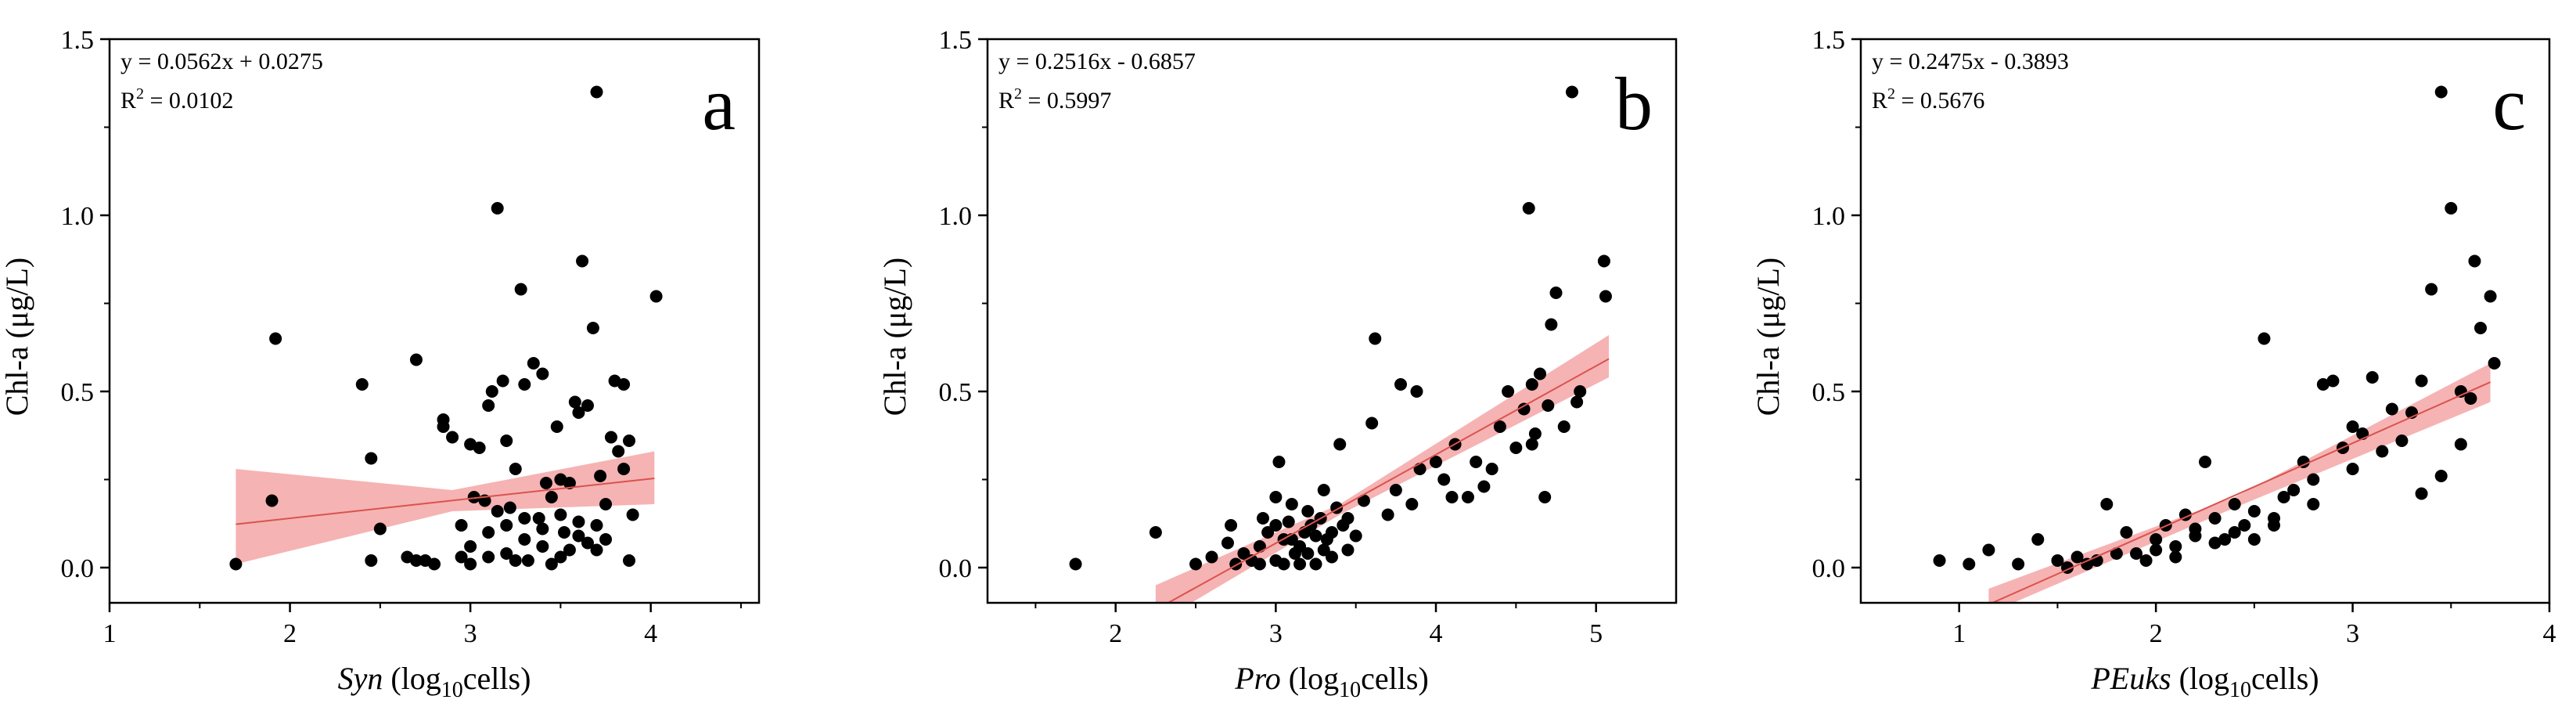  I want to click on r-squared-superscript: 2, so click(140, 94).